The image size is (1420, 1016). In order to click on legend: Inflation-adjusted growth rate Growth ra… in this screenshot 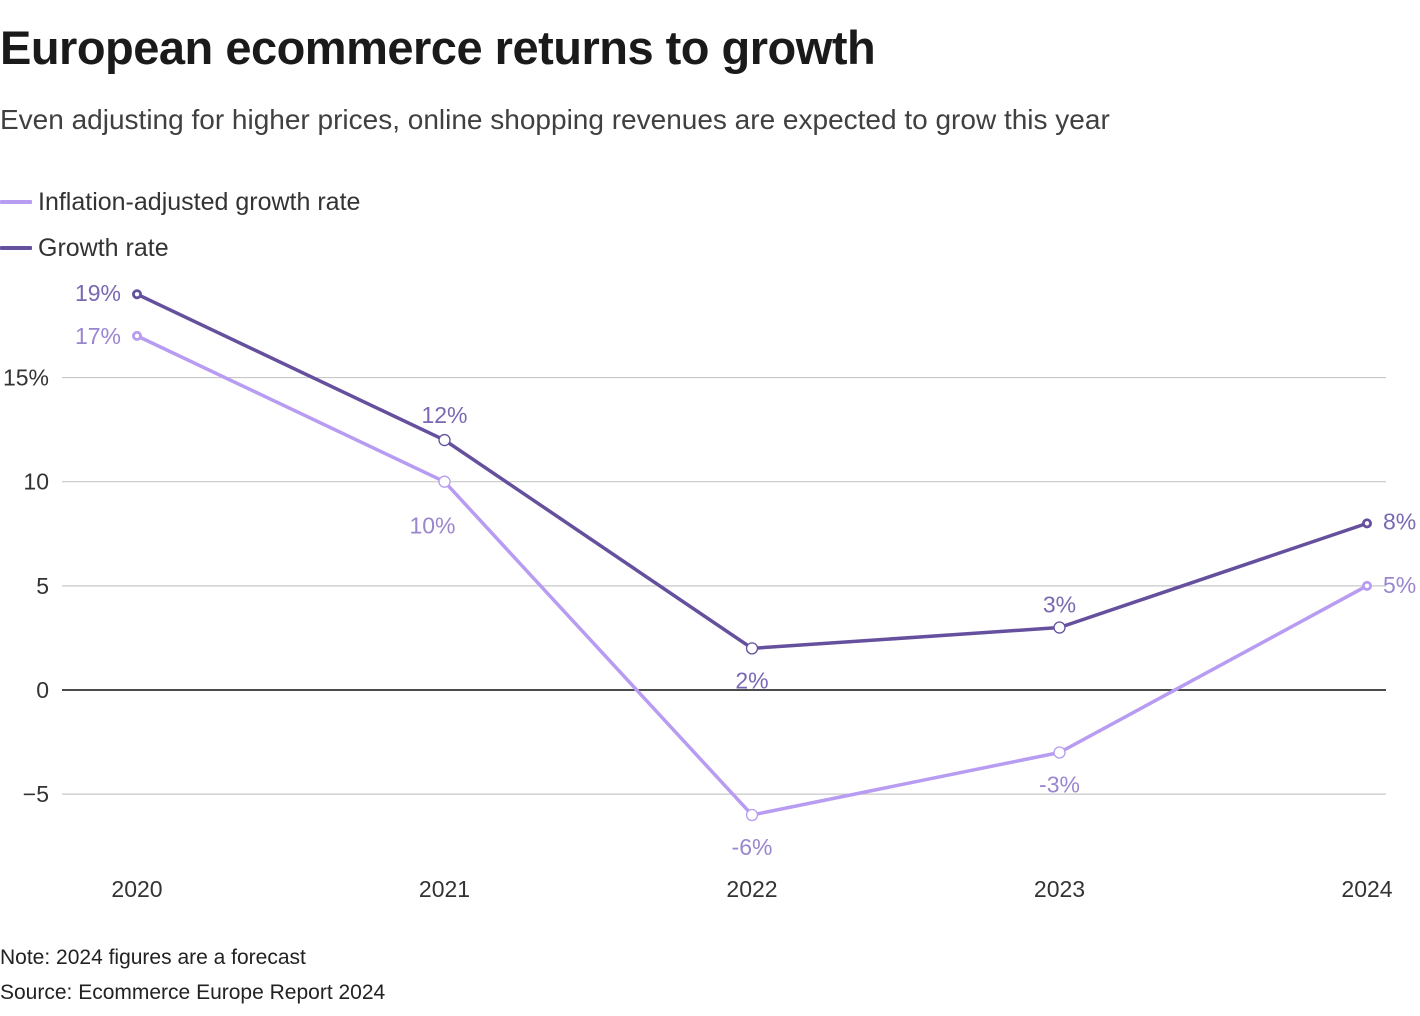, I will do `click(180, 230)`.